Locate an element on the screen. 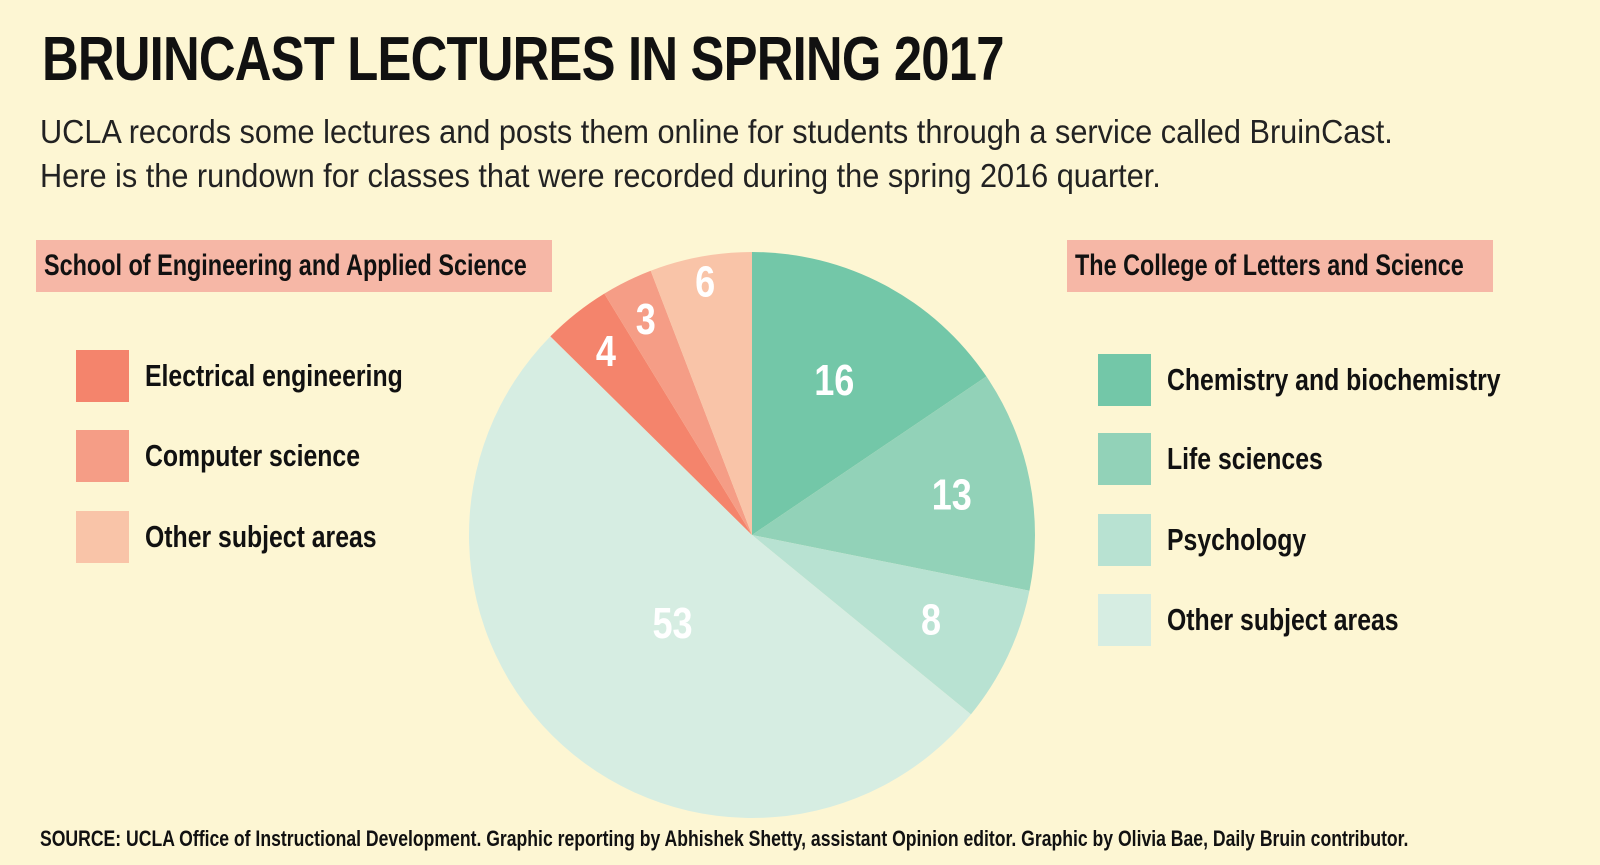 This screenshot has height=865, width=1600. legend-label-letters-other: Other subject areas is located at coordinates (1283, 619).